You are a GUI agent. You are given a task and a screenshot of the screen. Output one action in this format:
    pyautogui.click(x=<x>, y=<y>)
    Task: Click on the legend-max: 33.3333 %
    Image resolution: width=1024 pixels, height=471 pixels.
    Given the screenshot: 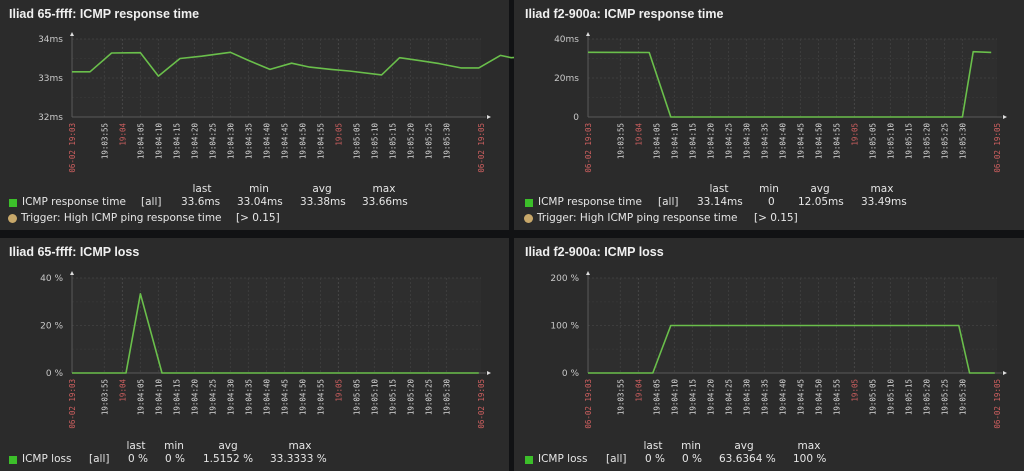 What is the action you would take?
    pyautogui.click(x=298, y=459)
    